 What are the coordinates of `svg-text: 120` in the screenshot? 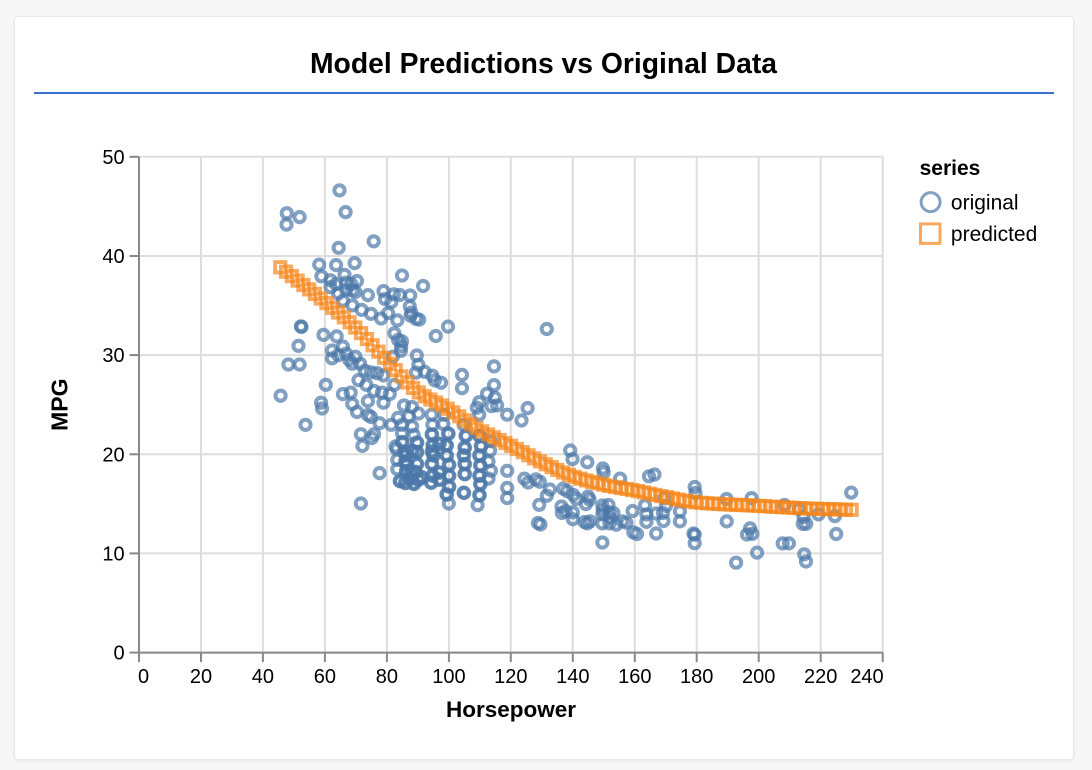 It's located at (510, 677).